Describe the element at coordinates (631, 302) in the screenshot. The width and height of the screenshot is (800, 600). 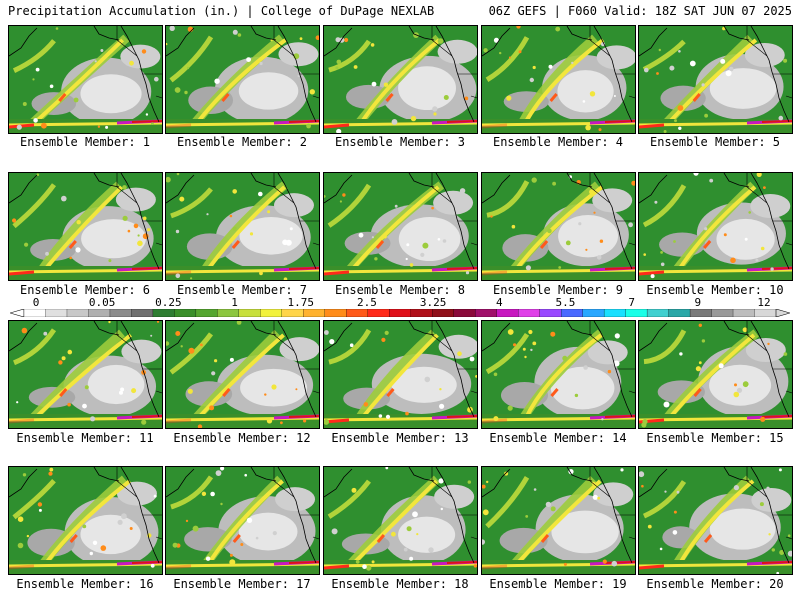
I see `colorbar-tick-label: 7` at that location.